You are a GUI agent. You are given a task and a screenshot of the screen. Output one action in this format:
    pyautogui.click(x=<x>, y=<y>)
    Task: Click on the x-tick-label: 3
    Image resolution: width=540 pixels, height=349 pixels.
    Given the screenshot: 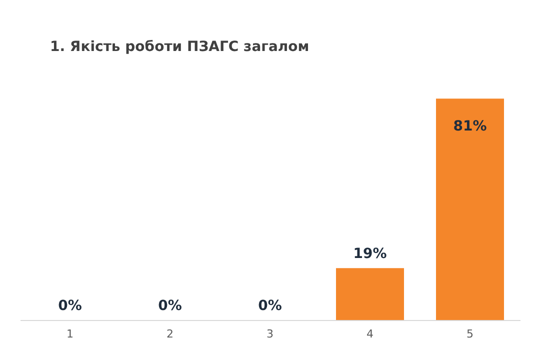 What is the action you would take?
    pyautogui.click(x=270, y=334)
    